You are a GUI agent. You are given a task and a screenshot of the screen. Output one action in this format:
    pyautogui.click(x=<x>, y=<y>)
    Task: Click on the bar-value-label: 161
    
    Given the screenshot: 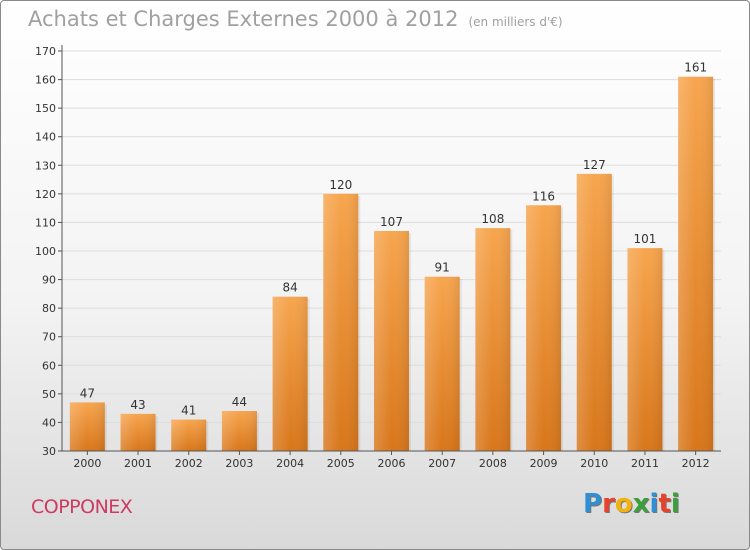 What is the action you would take?
    pyautogui.click(x=695, y=68)
    